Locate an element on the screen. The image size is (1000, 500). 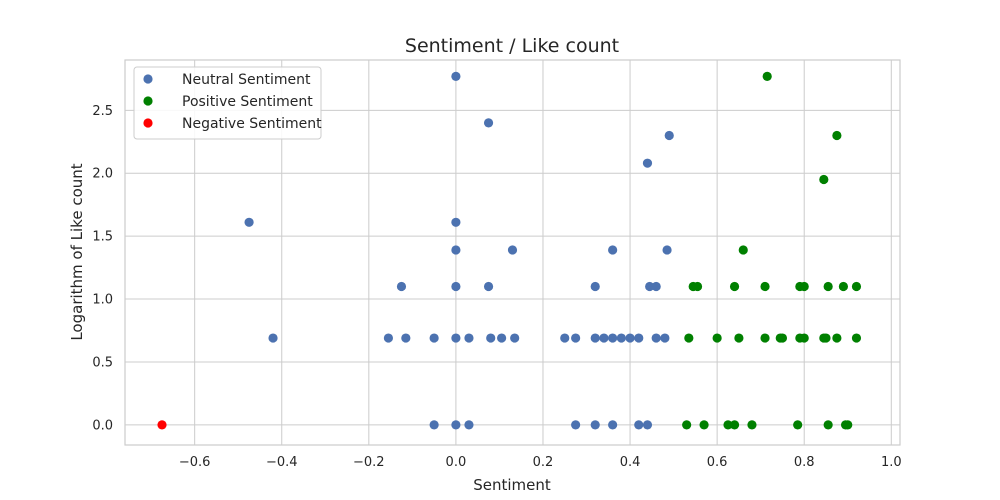
x-tick-label: 0.8 is located at coordinates (804, 462).